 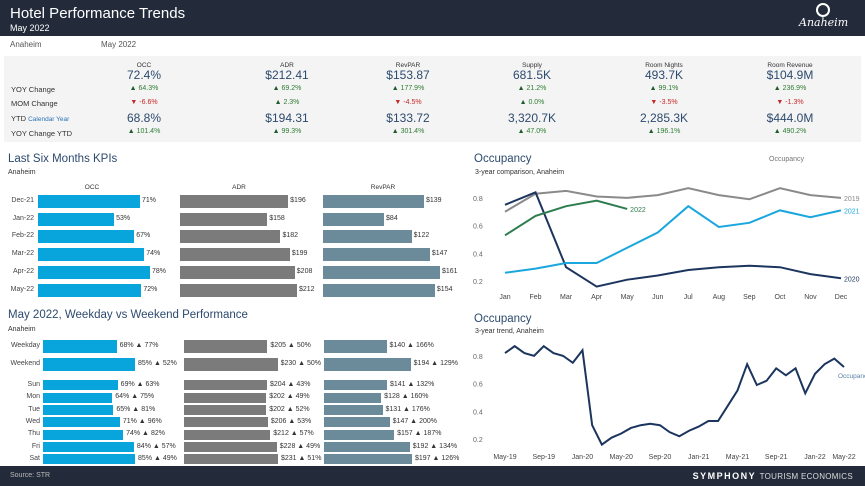 I want to click on bar-value-adr: $182, so click(x=290, y=236).